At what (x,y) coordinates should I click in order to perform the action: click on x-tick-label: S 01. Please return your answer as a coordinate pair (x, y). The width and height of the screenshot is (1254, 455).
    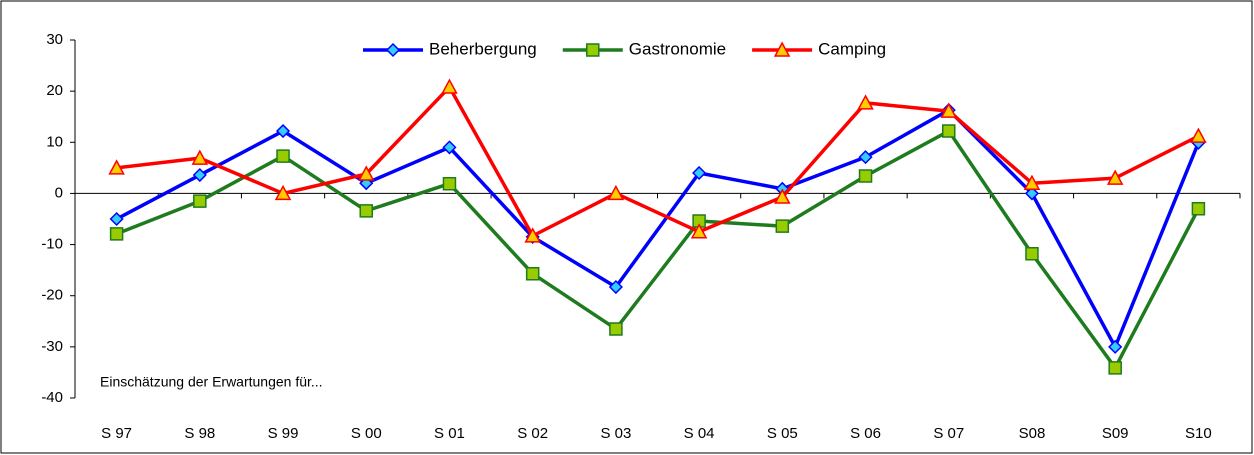
    Looking at the image, I should click on (449, 433).